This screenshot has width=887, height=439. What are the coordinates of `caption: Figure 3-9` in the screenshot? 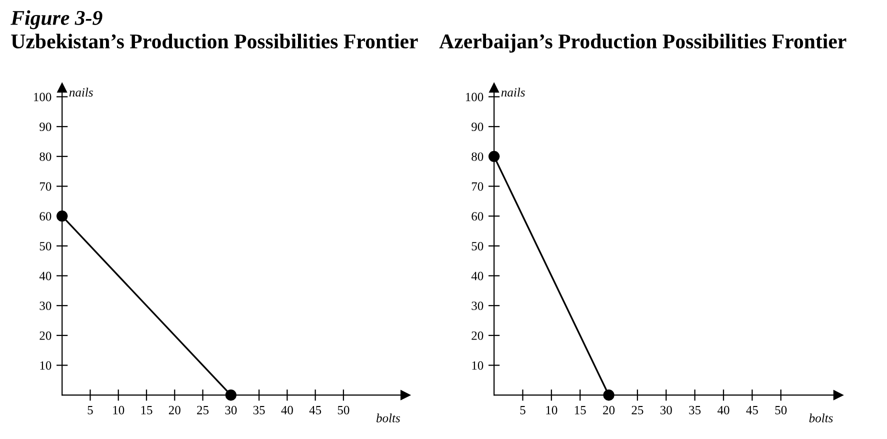 It's located at (56, 20).